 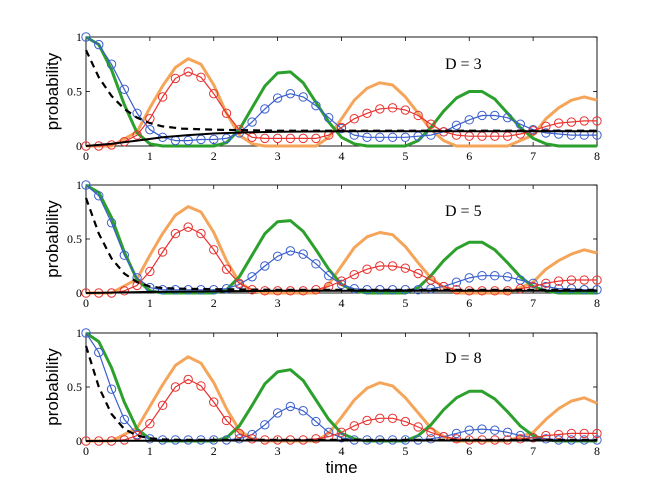 I want to click on series-line-orange, so click(x=342, y=102).